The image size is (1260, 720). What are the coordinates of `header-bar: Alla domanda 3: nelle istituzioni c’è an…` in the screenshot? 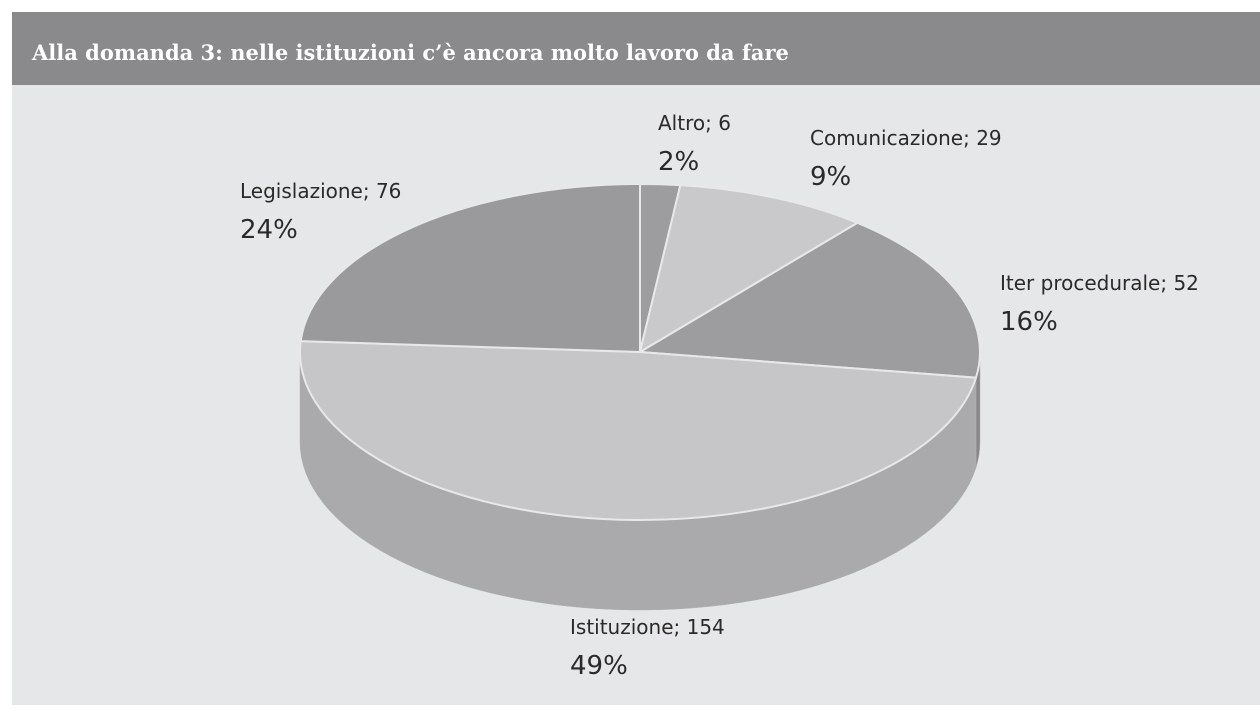 It's located at (636, 48).